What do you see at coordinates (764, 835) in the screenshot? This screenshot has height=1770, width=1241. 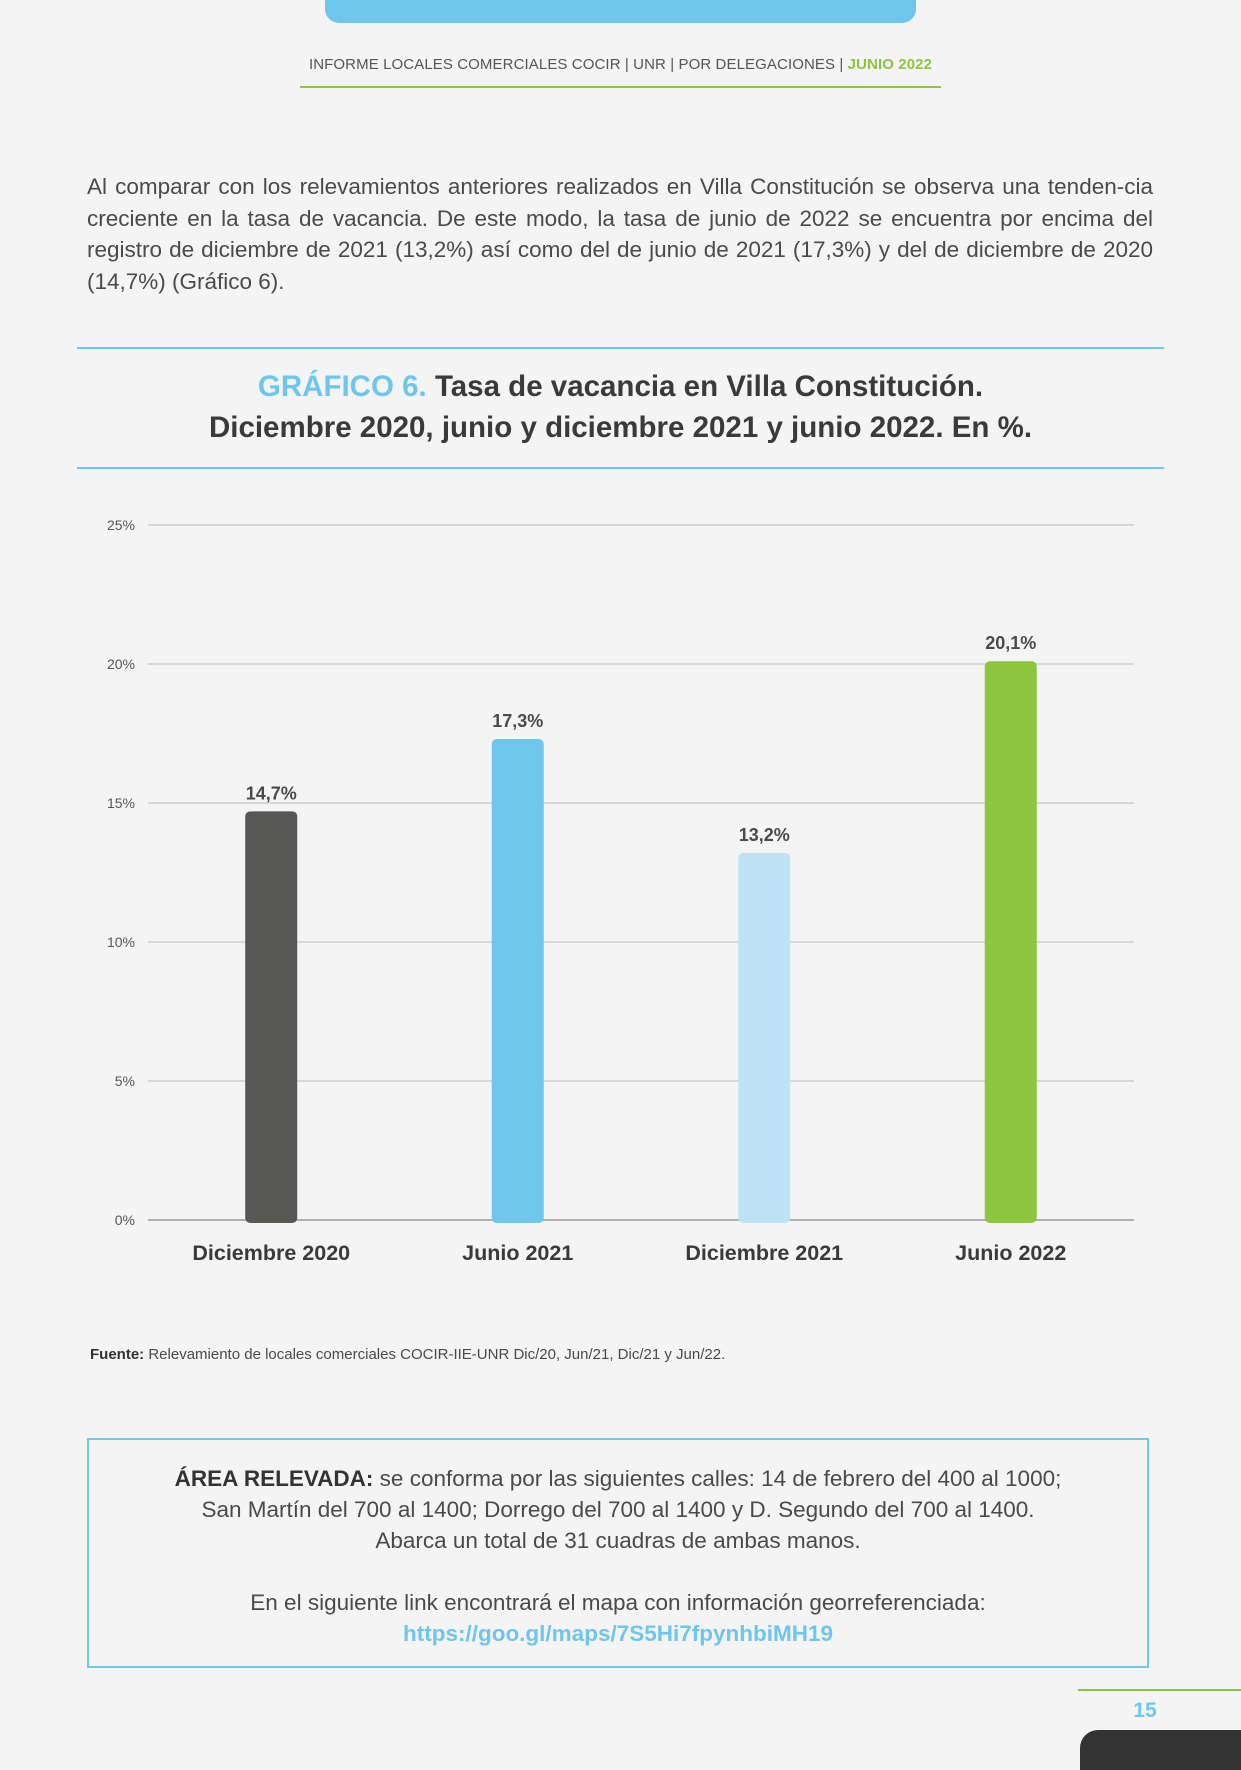 I see `data-label: 13,2%` at bounding box center [764, 835].